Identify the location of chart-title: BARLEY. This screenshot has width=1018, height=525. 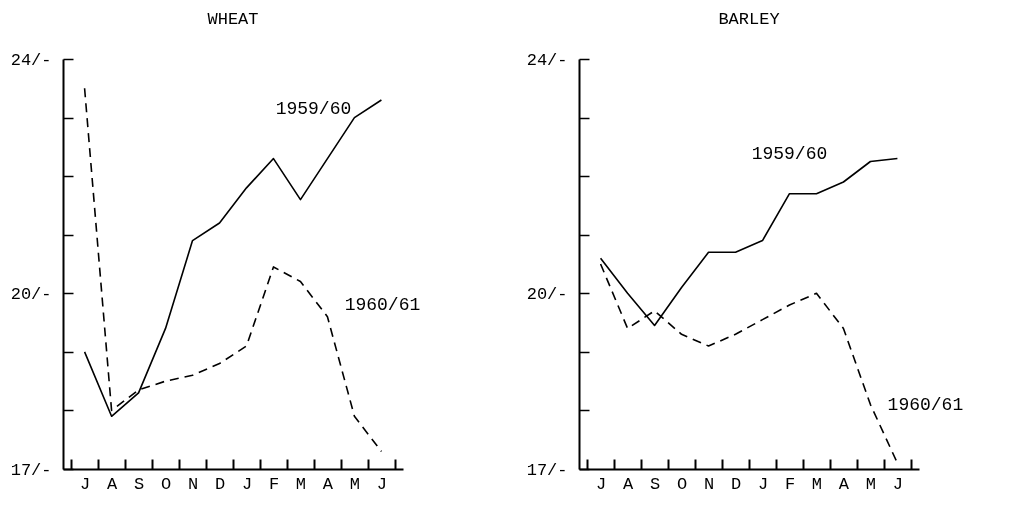
(749, 19).